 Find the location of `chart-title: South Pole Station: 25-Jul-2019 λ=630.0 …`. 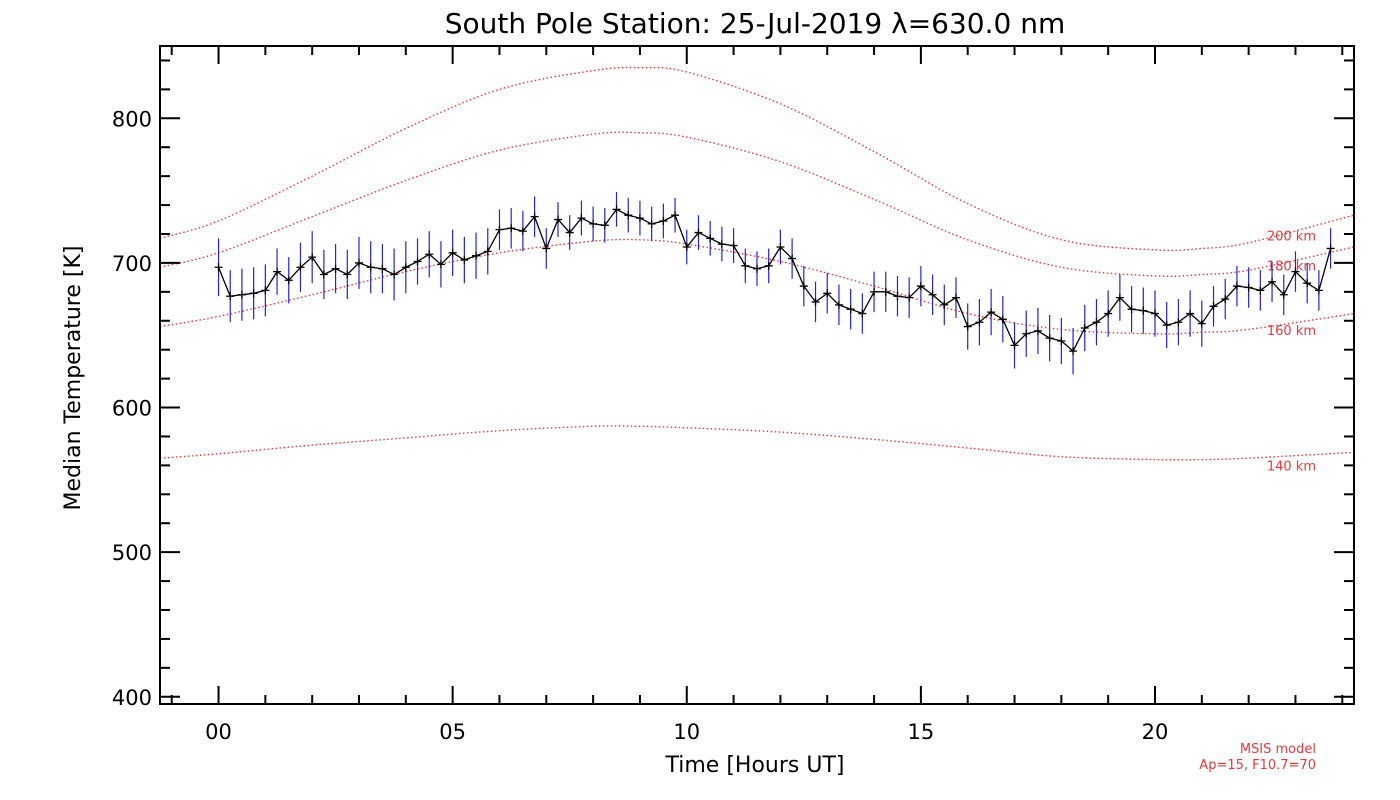

chart-title: South Pole Station: 25-Jul-2019 λ=630.0 … is located at coordinates (755, 23).